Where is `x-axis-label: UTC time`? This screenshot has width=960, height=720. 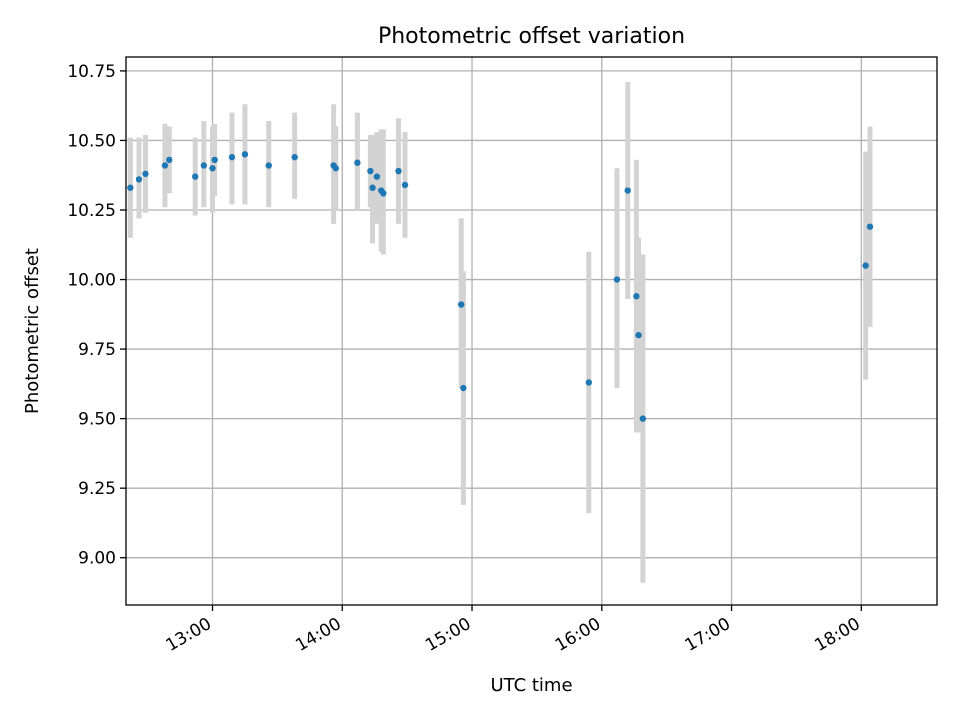
x-axis-label: UTC time is located at coordinates (531, 685).